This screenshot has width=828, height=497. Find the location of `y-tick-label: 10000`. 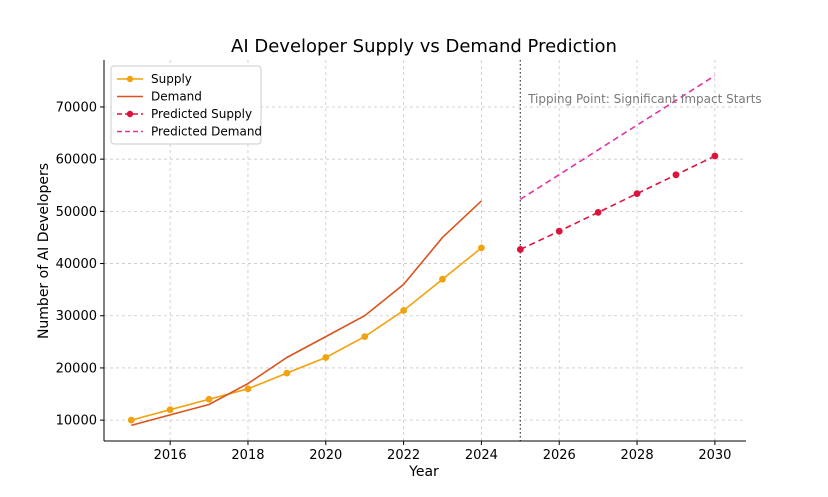

y-tick-label: 10000 is located at coordinates (76, 421).